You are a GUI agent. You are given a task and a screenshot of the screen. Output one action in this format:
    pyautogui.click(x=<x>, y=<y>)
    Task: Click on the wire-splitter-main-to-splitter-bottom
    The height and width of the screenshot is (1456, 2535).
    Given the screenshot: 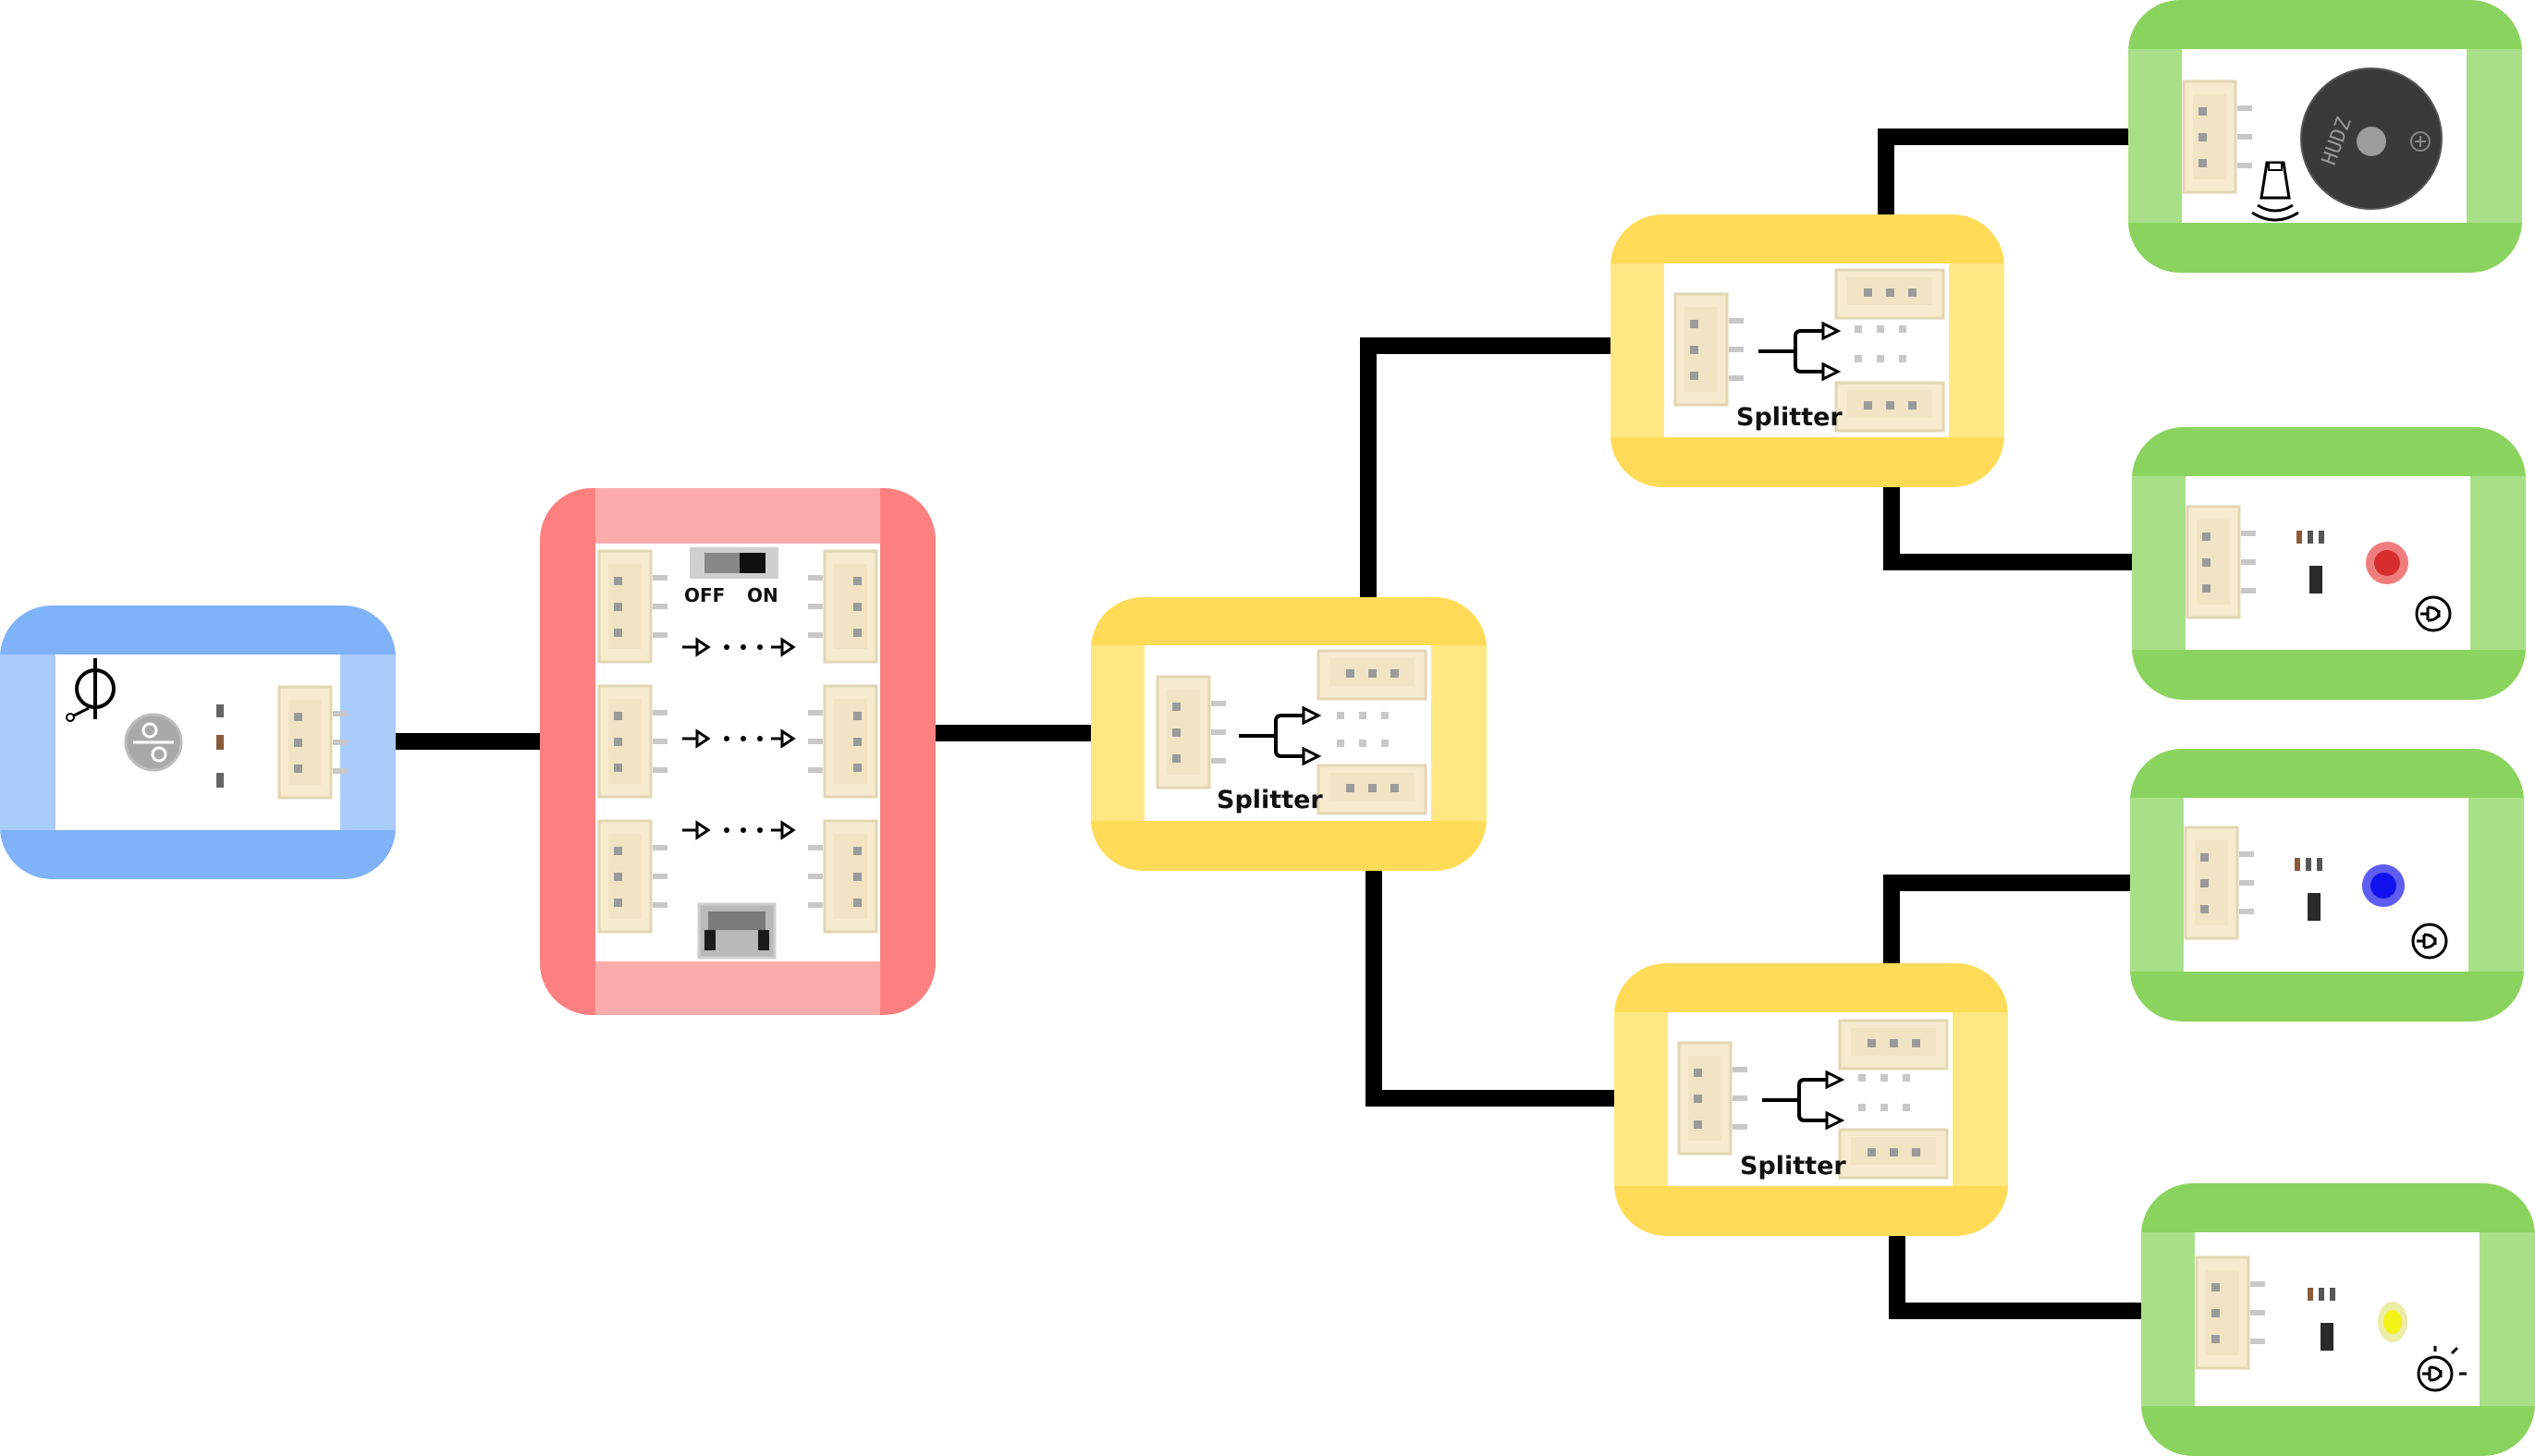 What is the action you would take?
    pyautogui.click(x=1529, y=951)
    